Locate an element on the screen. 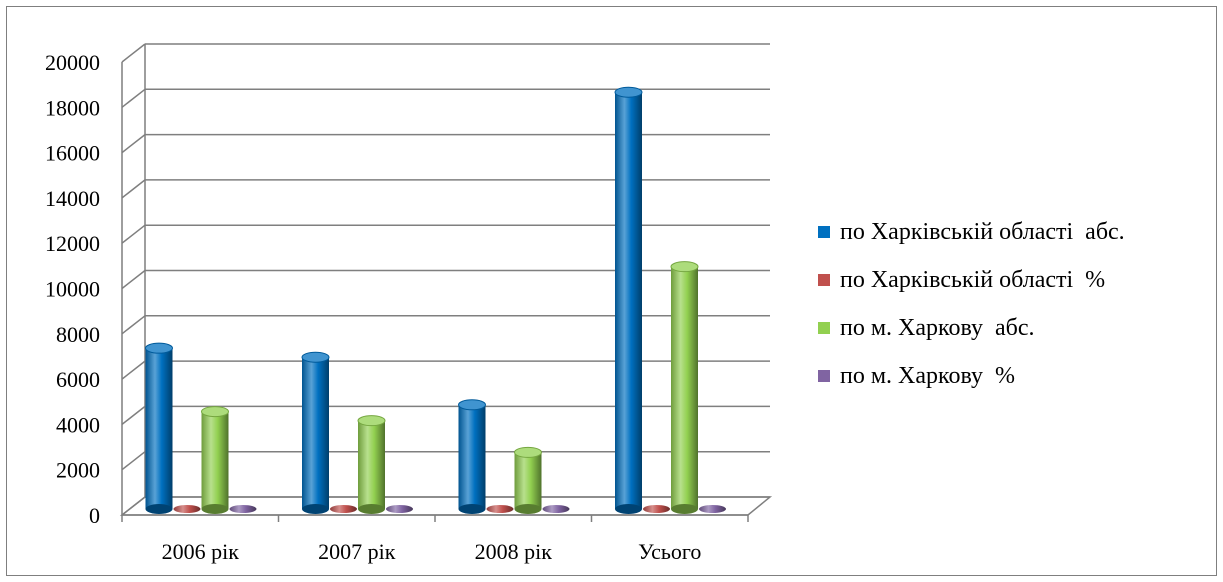  legend-label: по м. Харкову абс. is located at coordinates (937, 327).